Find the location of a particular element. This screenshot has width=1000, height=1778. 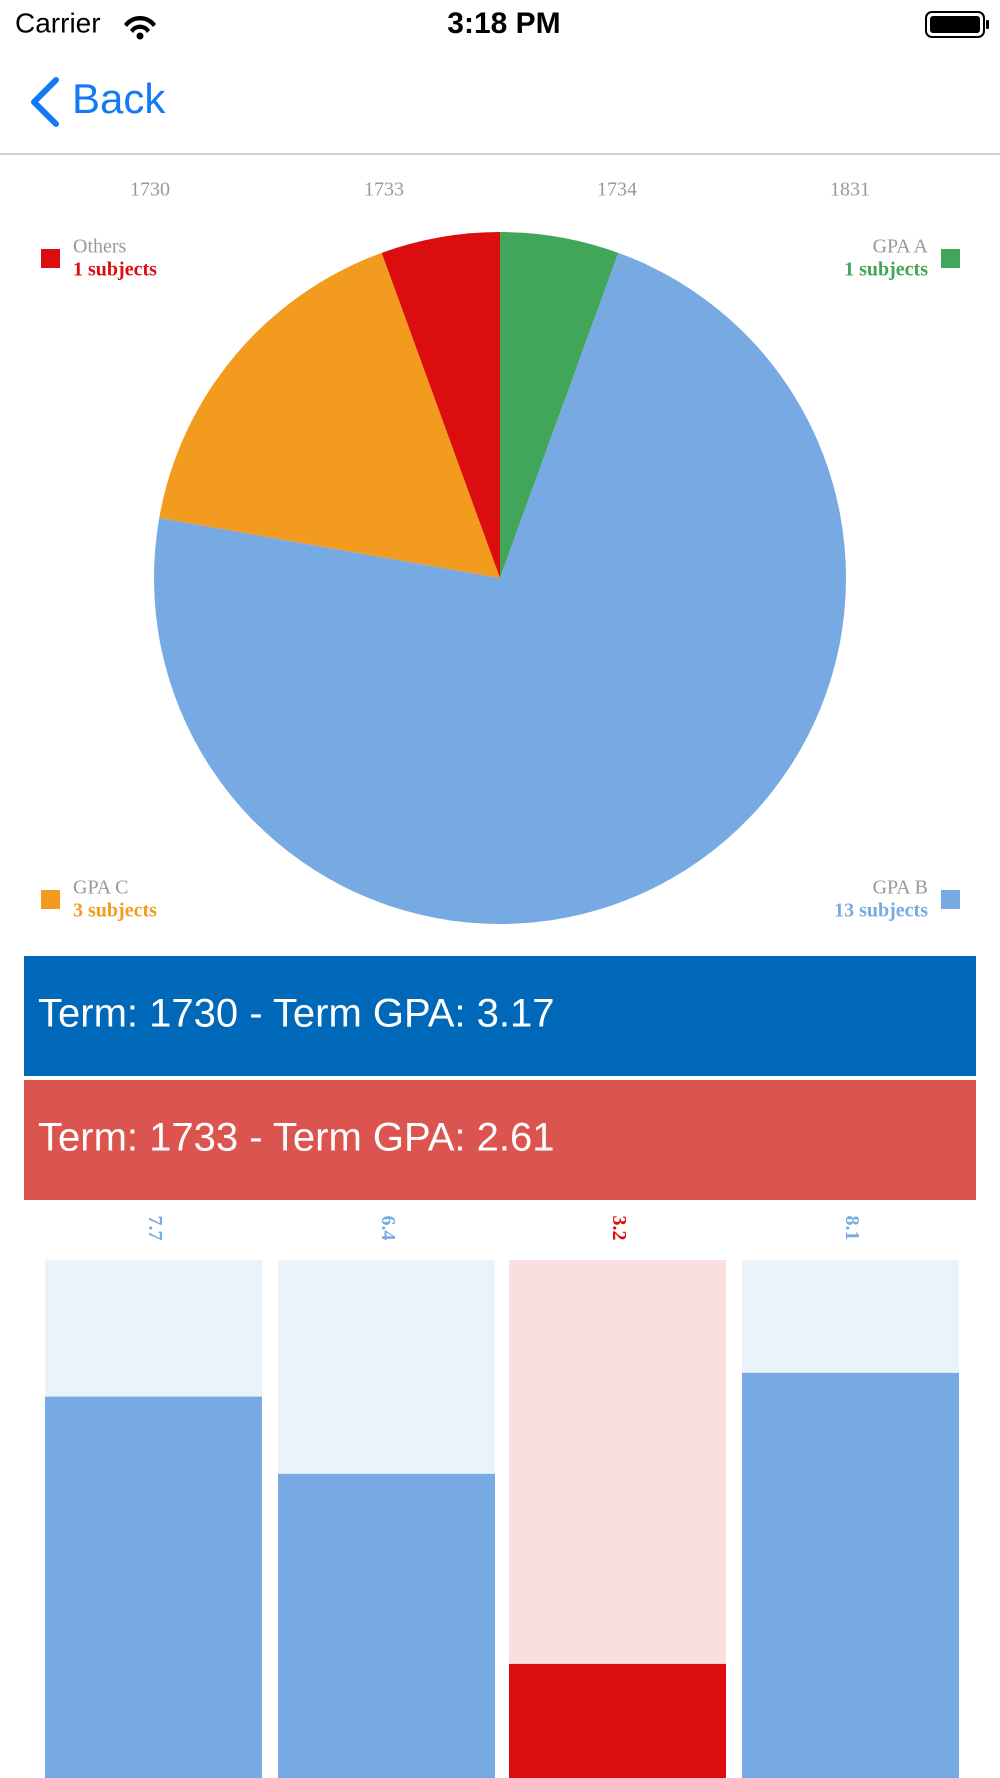

term-label: 1733 is located at coordinates (384, 190).